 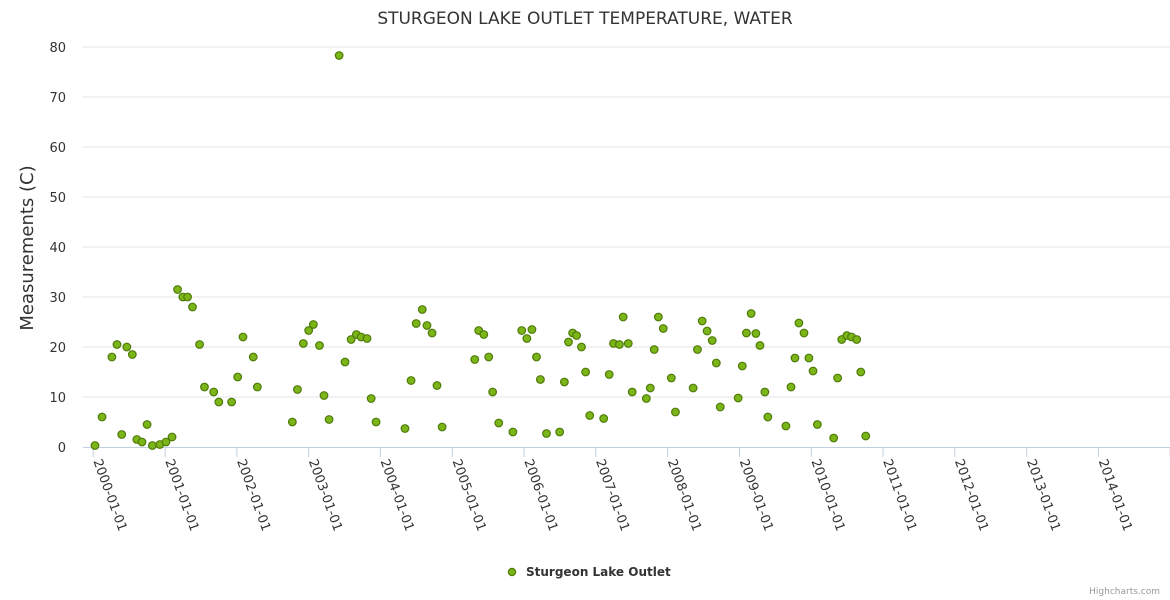 I want to click on legend: Sturgeon Lake Outlet, so click(x=589, y=572).